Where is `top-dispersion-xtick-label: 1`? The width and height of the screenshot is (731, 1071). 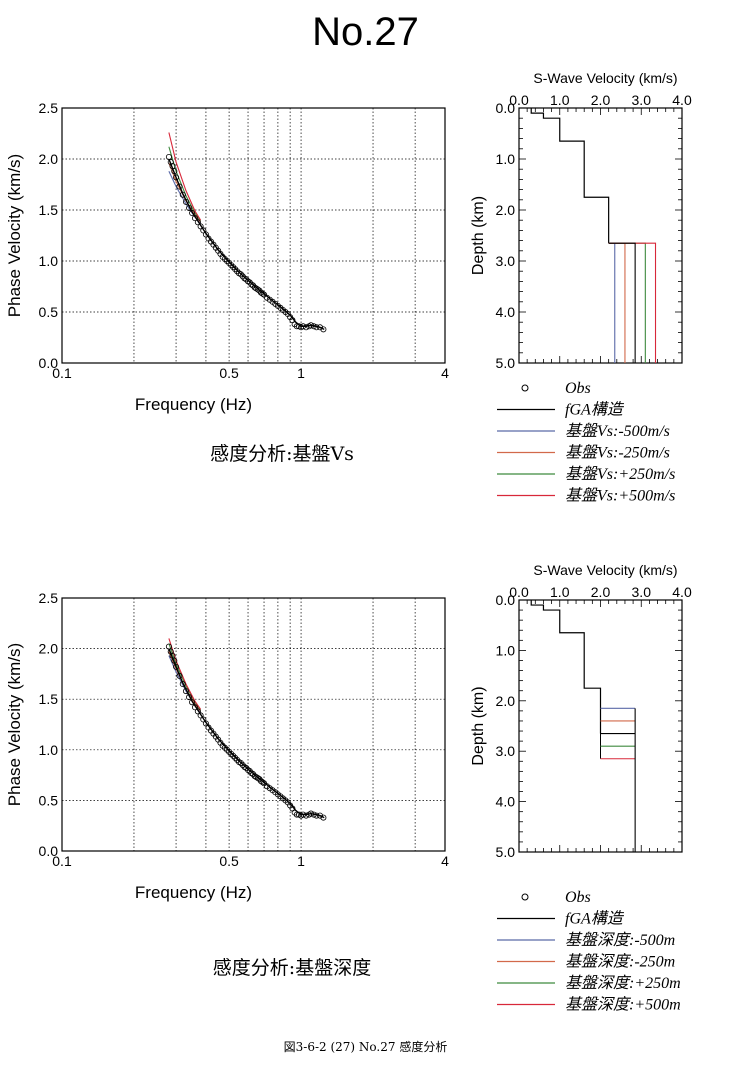 top-dispersion-xtick-label: 1 is located at coordinates (301, 373).